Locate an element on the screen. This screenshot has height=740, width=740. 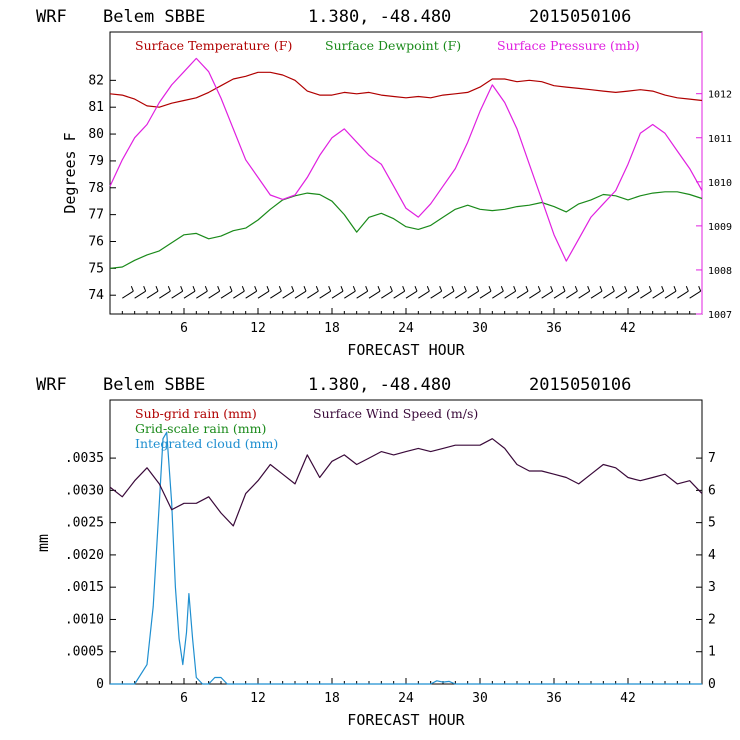
top-x-tick-label-6: 6 is located at coordinates (184, 328).